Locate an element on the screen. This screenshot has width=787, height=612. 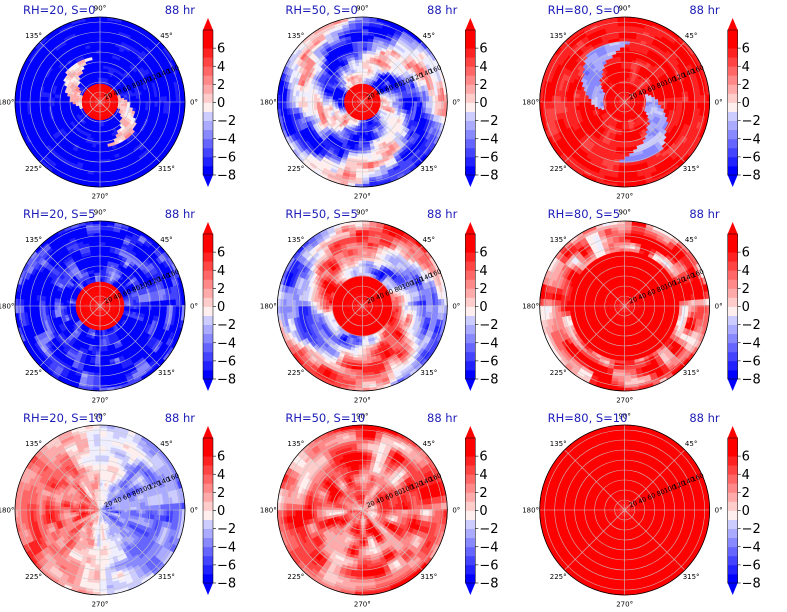
panel-title: RH=50, S=5 is located at coordinates (321, 214).